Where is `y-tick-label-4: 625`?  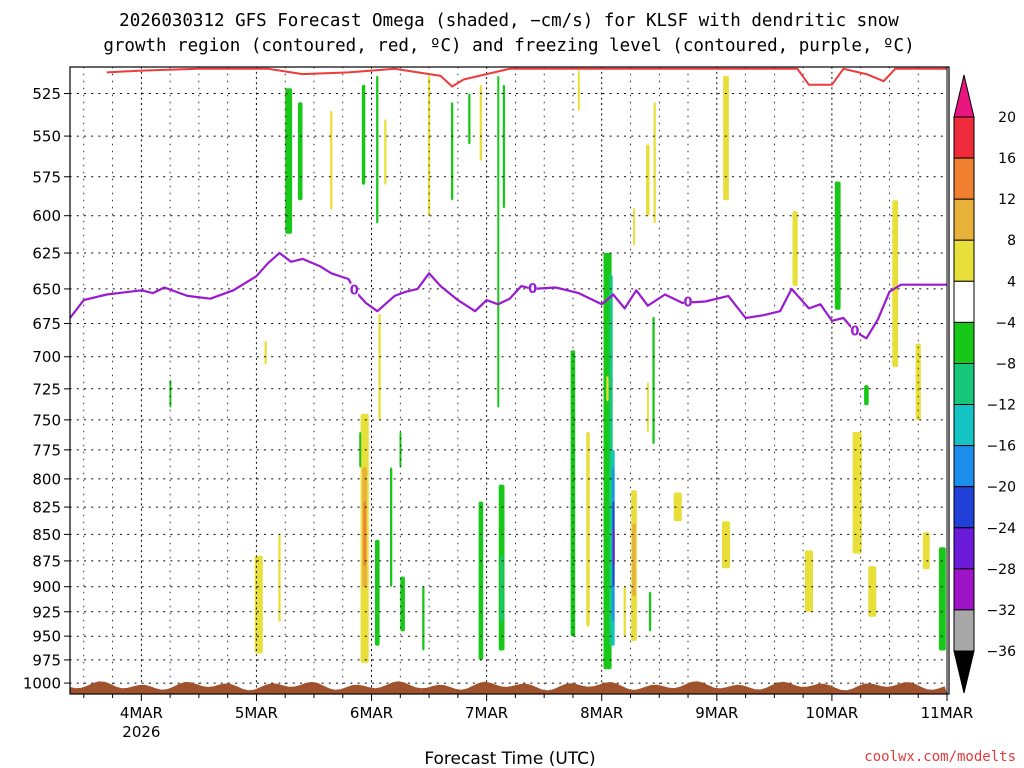 y-tick-label-4: 625 is located at coordinates (46, 254).